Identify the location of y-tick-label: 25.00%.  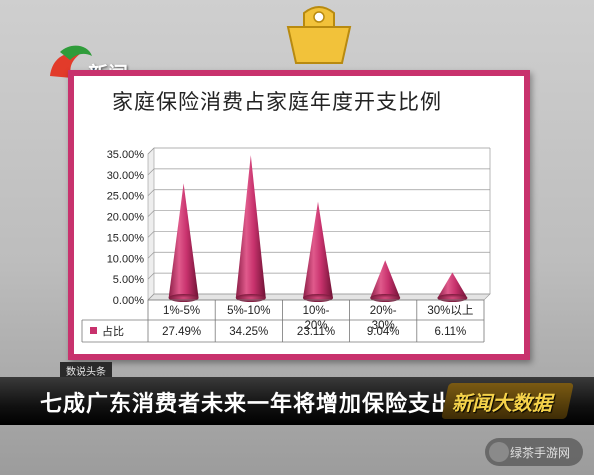
(126, 197).